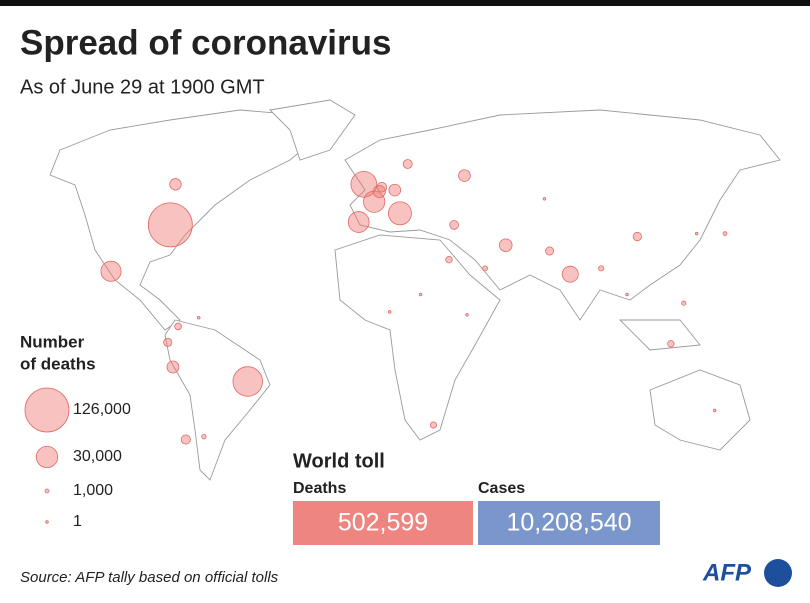 The width and height of the screenshot is (810, 603). Describe the element at coordinates (339, 461) in the screenshot. I see `world-toll-title: World toll` at that location.